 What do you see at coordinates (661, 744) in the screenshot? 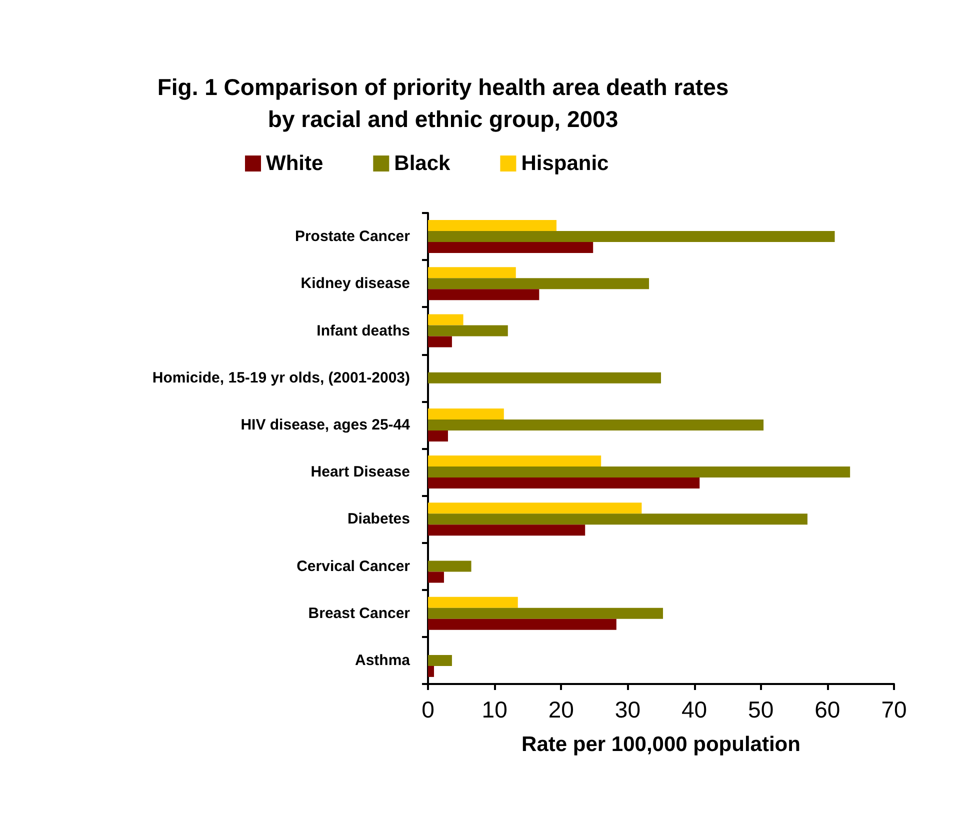
I see `x-axis-title: Rate per 100,000 population` at bounding box center [661, 744].